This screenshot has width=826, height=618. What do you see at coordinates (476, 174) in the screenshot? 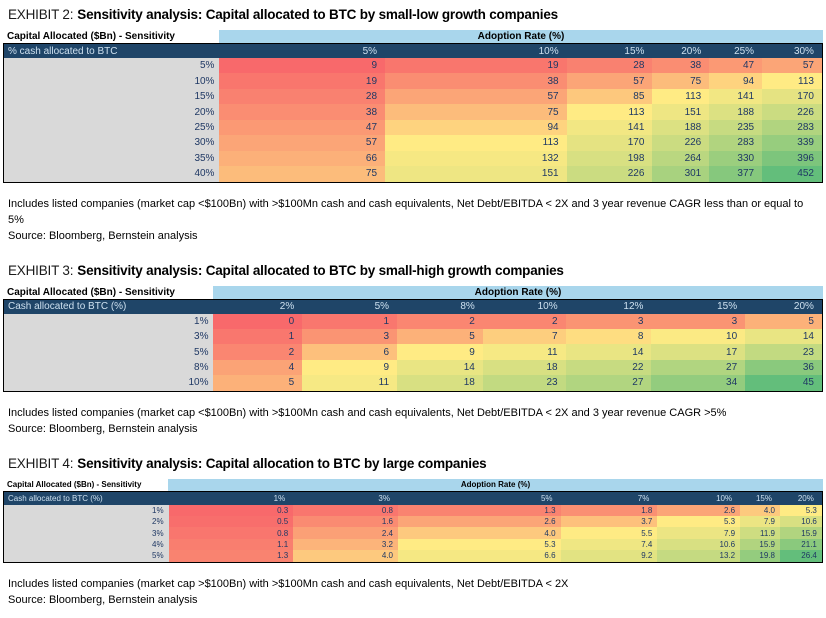
I see `heatmap-cell: 151` at bounding box center [476, 174].